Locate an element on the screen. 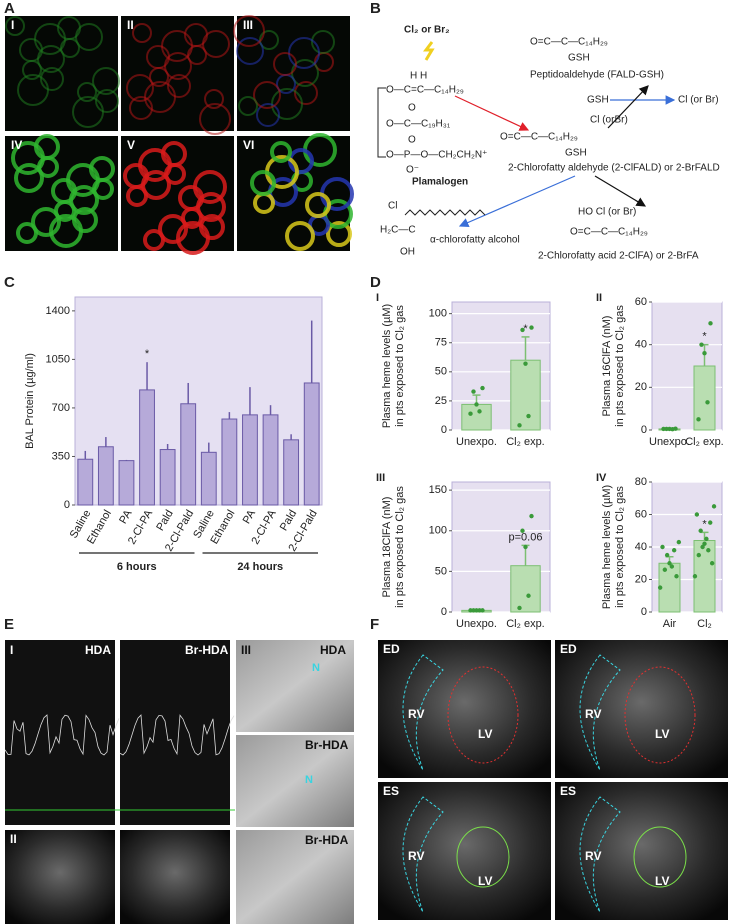 The width and height of the screenshot is (731, 924). compound-name: Peptidoaldehyde (FALD-GSH) is located at coordinates (597, 75).